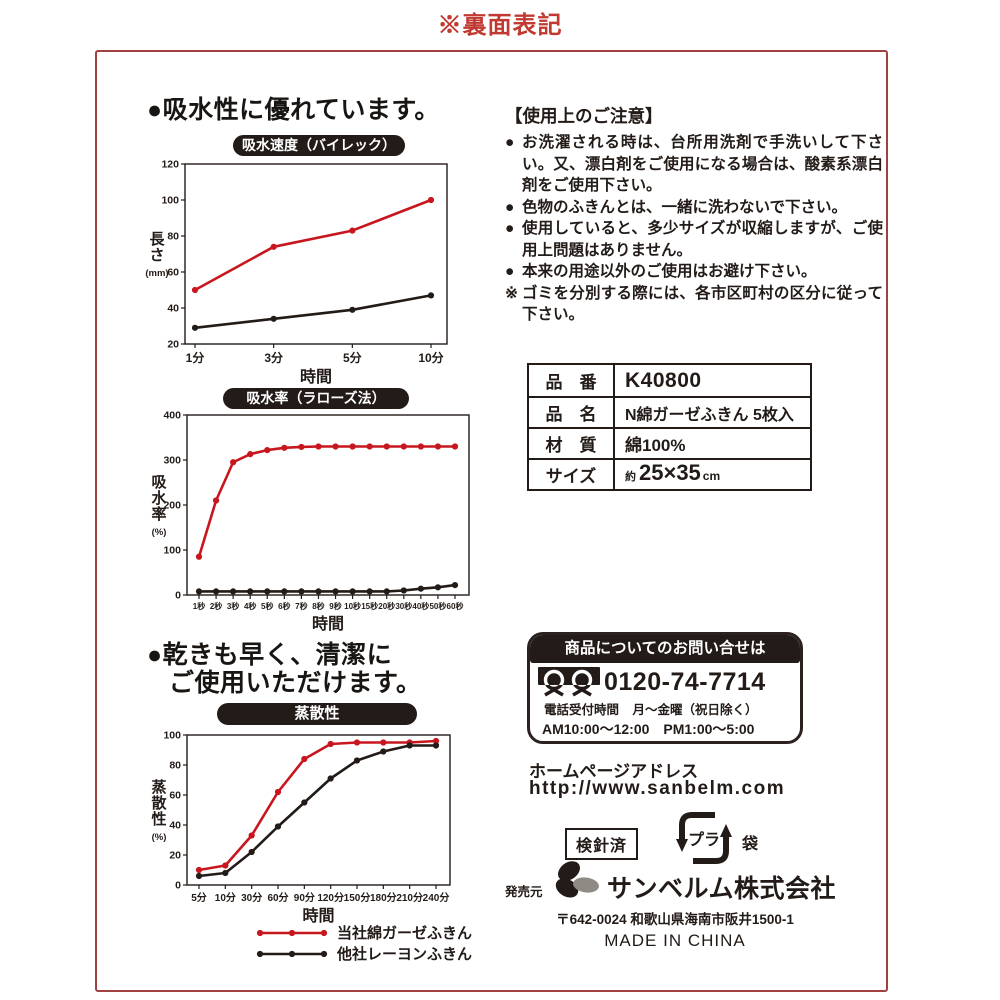 This screenshot has width=1000, height=1000. Describe the element at coordinates (665, 680) in the screenshot. I see `phone-row: 0120-74-7714` at that location.